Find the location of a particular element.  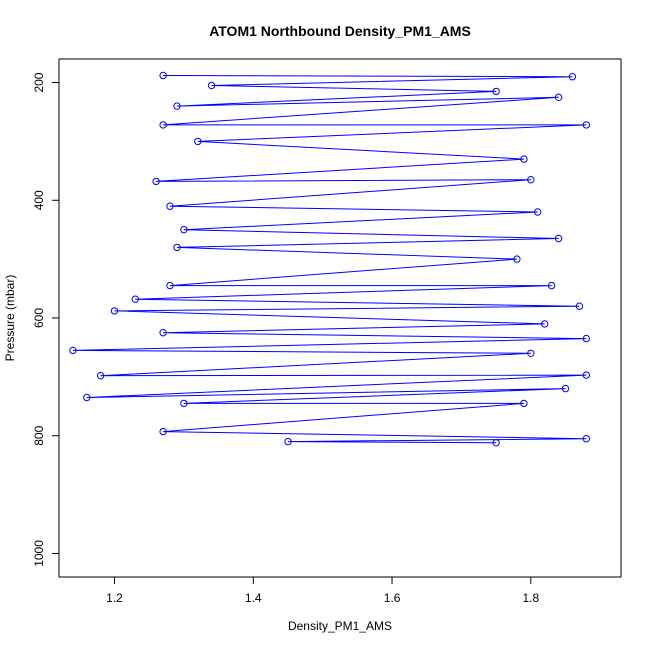

chart-title: ATOM1 Northbound Density_PM1_AMS is located at coordinates (340, 31).